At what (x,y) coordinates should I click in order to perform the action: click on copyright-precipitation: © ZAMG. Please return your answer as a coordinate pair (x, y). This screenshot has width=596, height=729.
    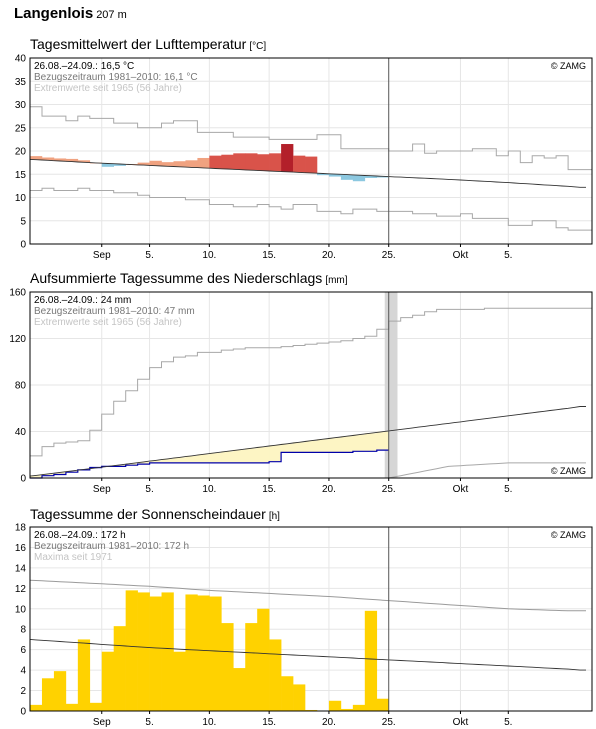
    Looking at the image, I should click on (568, 471).